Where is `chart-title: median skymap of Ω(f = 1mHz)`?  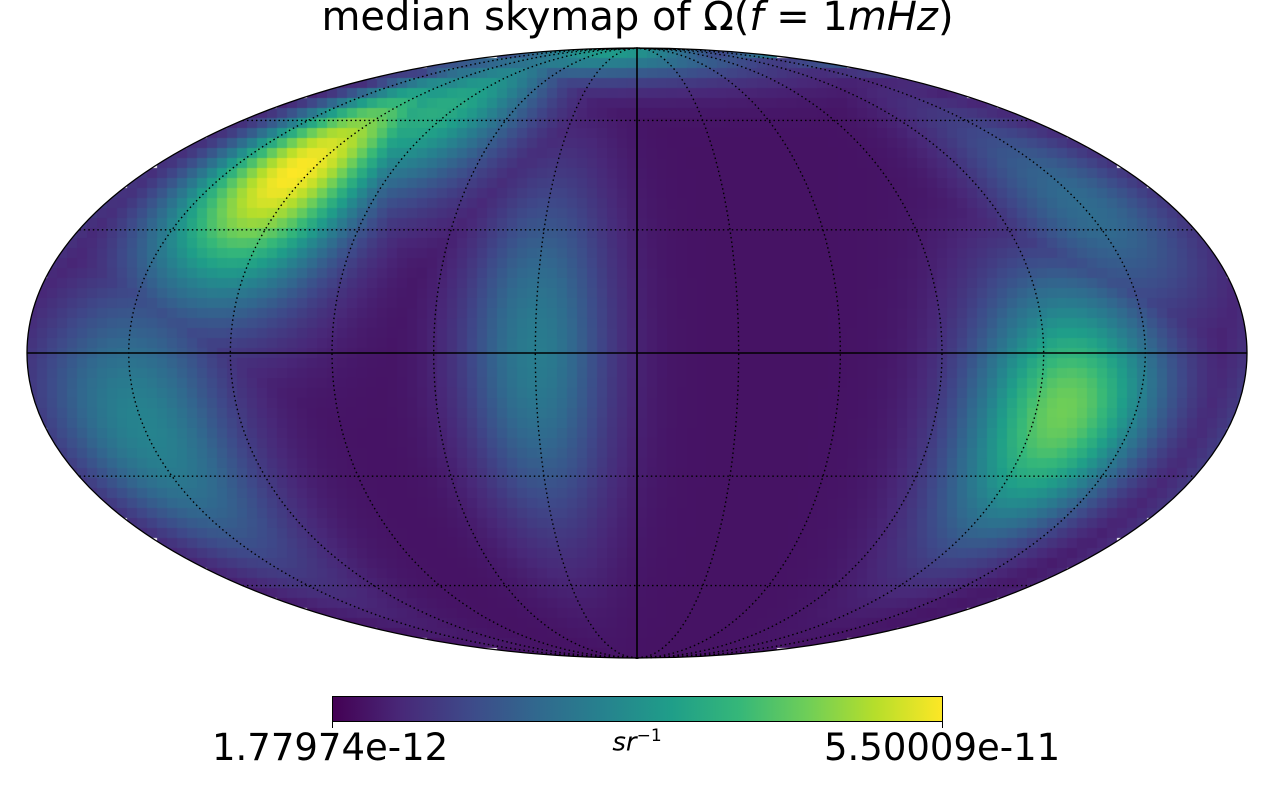 chart-title: median skymap of Ω(f = 1mHz) is located at coordinates (637, 20).